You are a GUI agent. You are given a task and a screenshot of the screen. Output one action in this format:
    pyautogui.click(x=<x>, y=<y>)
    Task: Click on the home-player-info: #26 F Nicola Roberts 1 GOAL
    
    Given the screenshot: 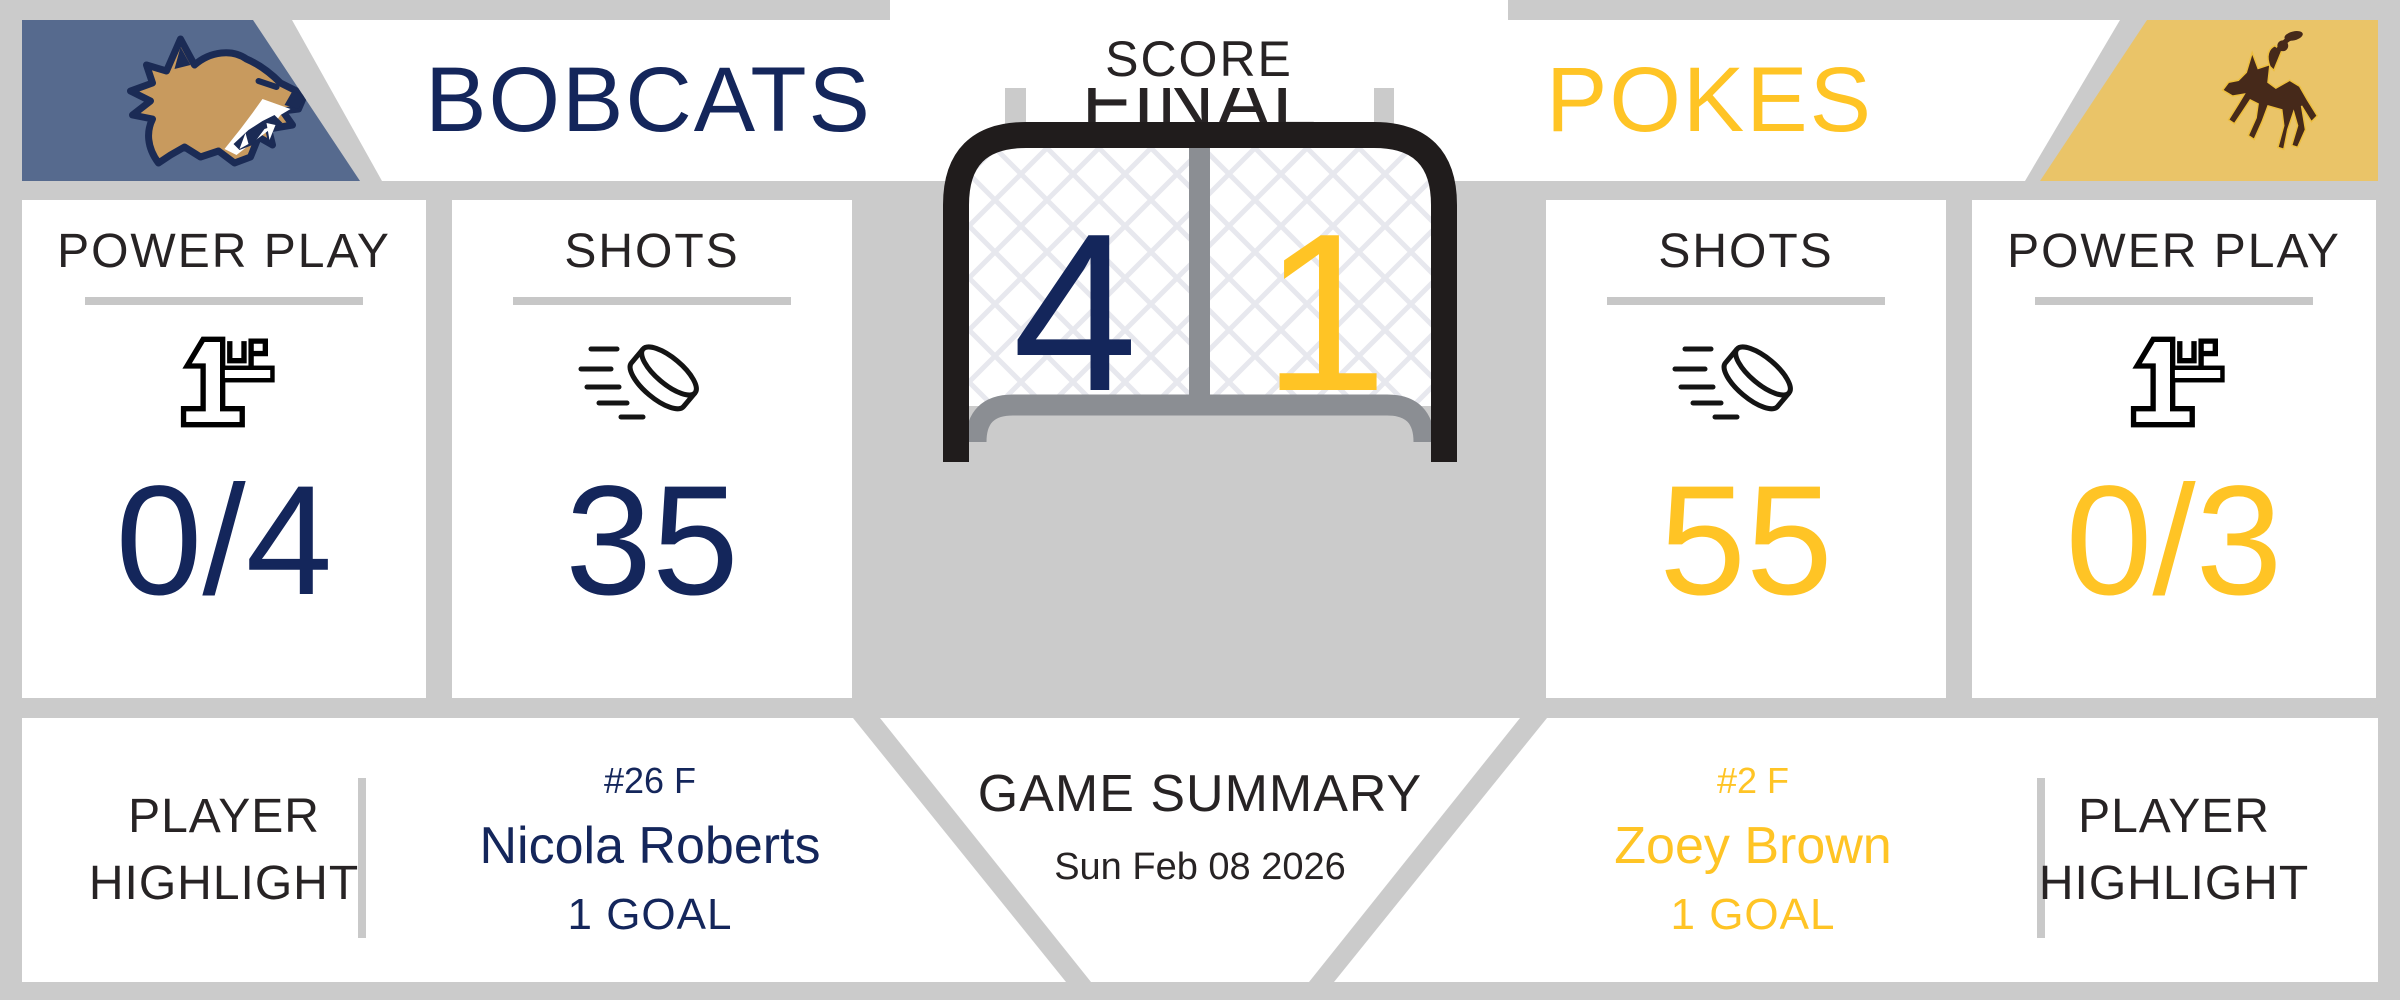 What is the action you would take?
    pyautogui.click(x=650, y=850)
    